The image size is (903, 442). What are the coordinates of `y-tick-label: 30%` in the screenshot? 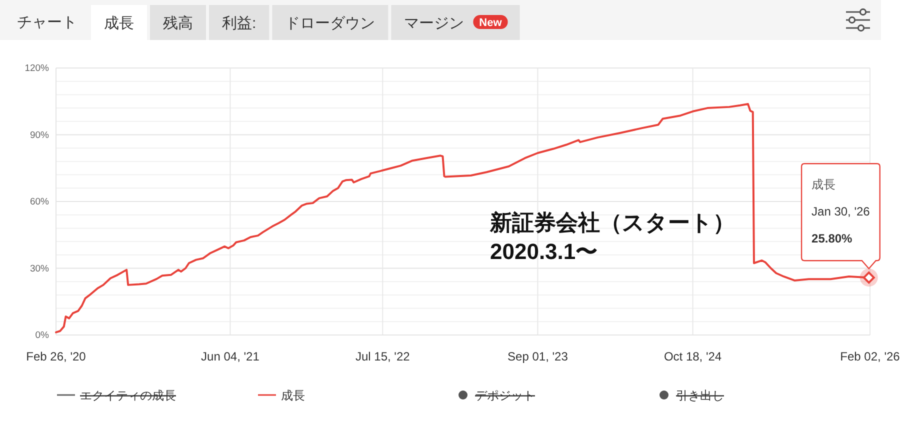 It's located at (40, 268).